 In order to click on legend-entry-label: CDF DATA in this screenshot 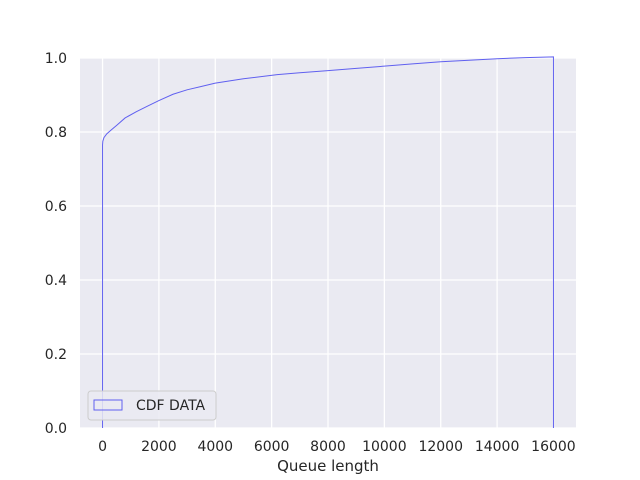, I will do `click(171, 406)`.